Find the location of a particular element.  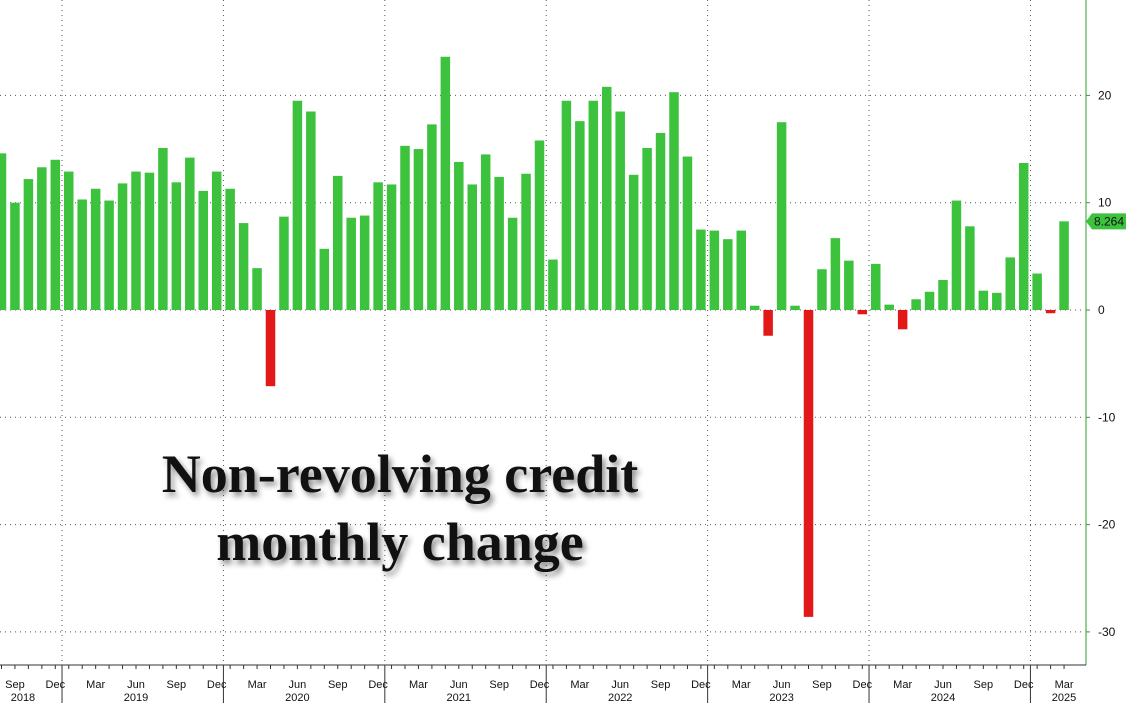

x-year-label: 2025 is located at coordinates (1064, 697).